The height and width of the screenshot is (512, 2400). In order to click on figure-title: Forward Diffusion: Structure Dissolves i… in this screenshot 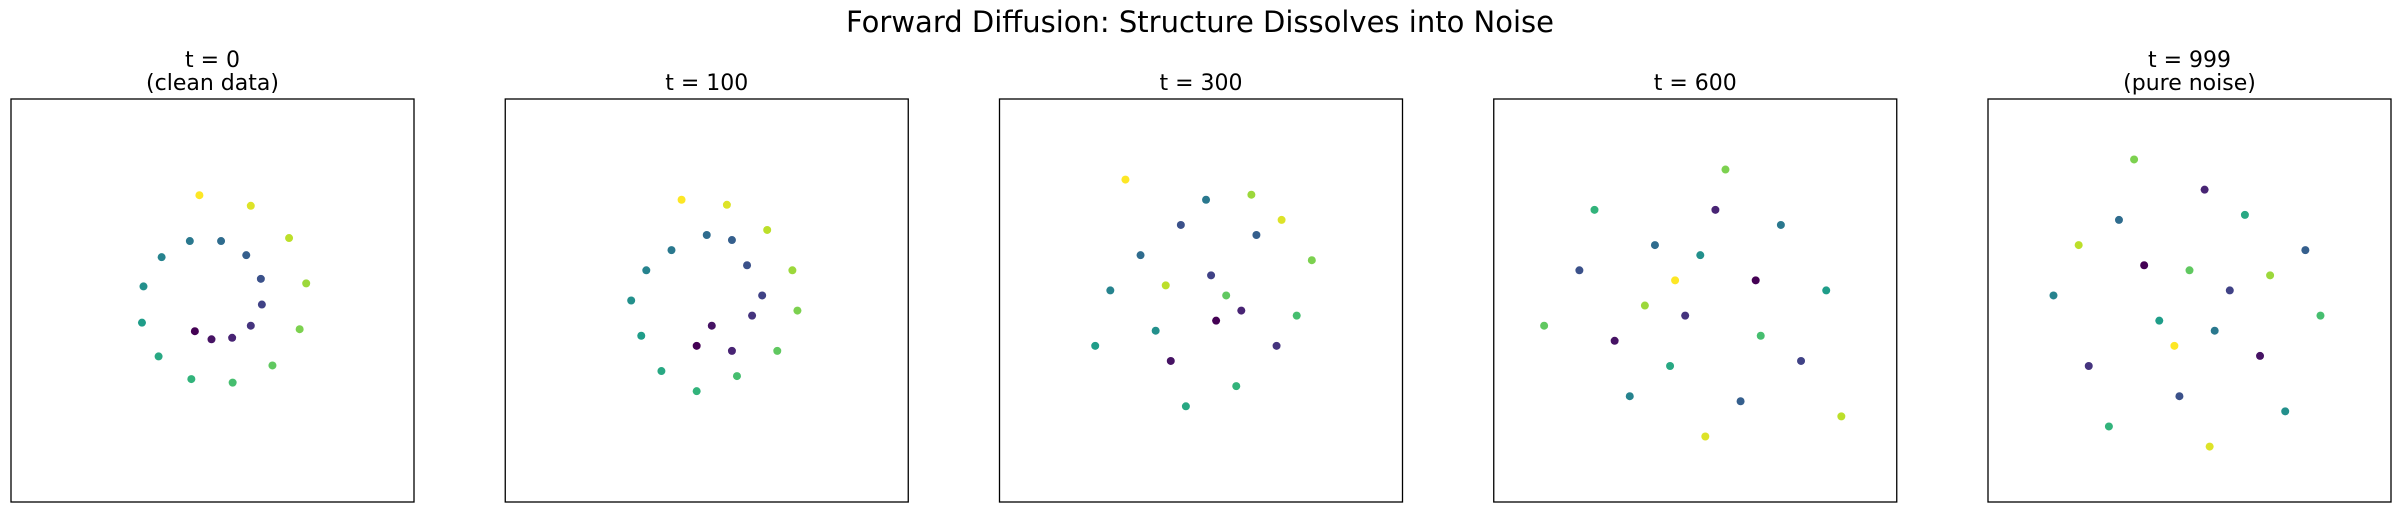, I will do `click(1200, 22)`.